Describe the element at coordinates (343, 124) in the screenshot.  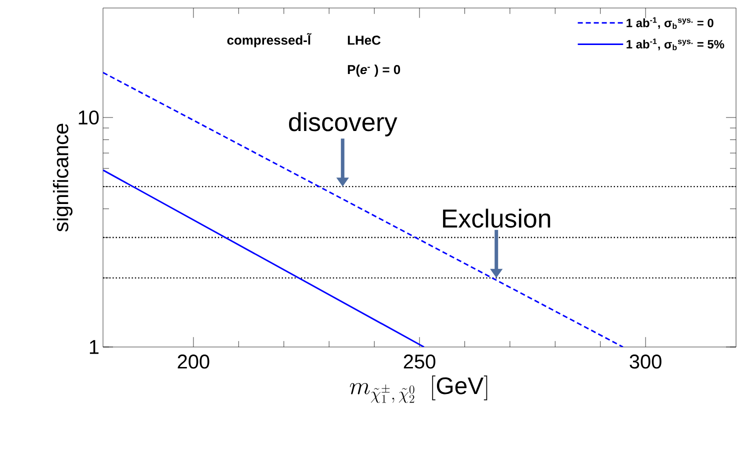
I see `annotation: discovery` at that location.